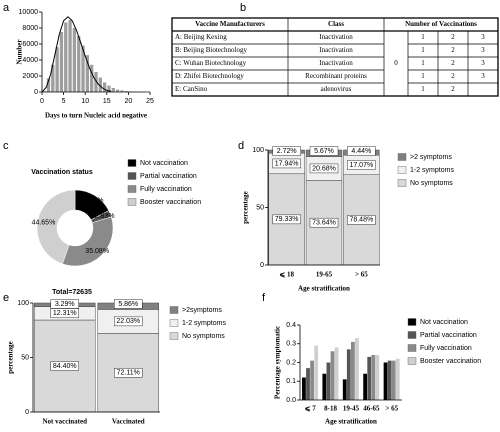 This screenshot has width=500, height=432. Describe the element at coordinates (291, 400) in the screenshot. I see `y-tick-label: 0.0` at that location.